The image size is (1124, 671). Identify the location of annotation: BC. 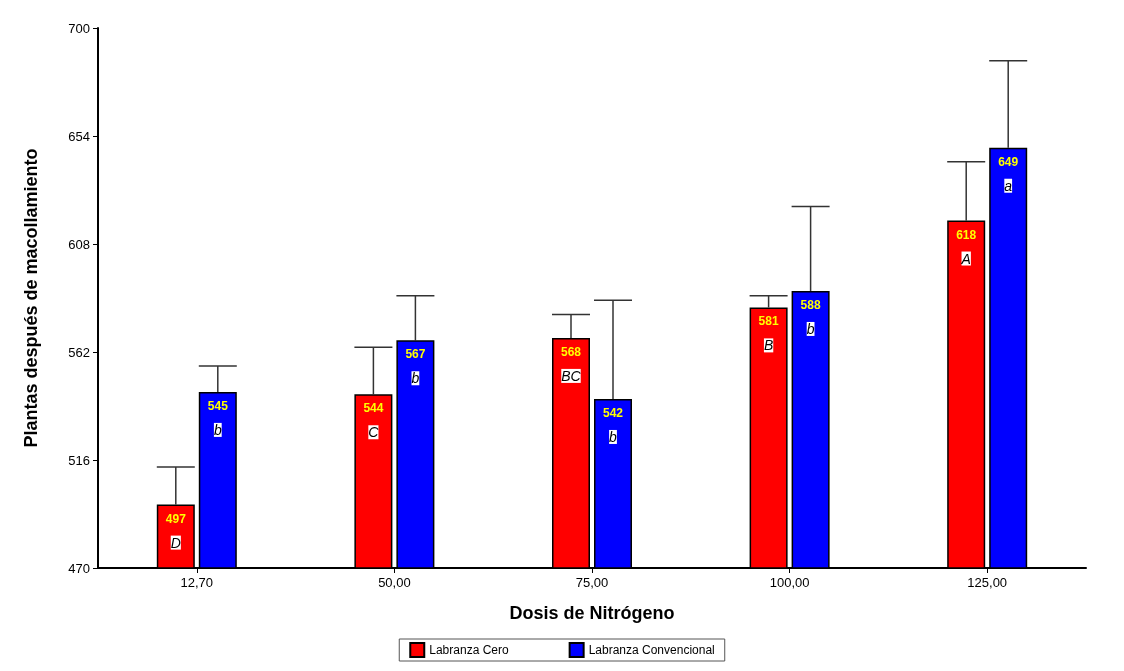
(571, 375).